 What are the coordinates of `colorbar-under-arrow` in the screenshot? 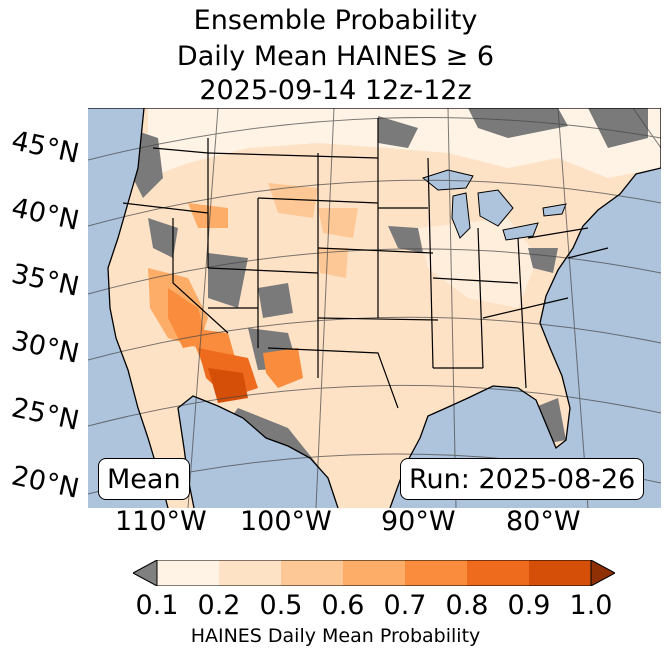 It's located at (145, 573).